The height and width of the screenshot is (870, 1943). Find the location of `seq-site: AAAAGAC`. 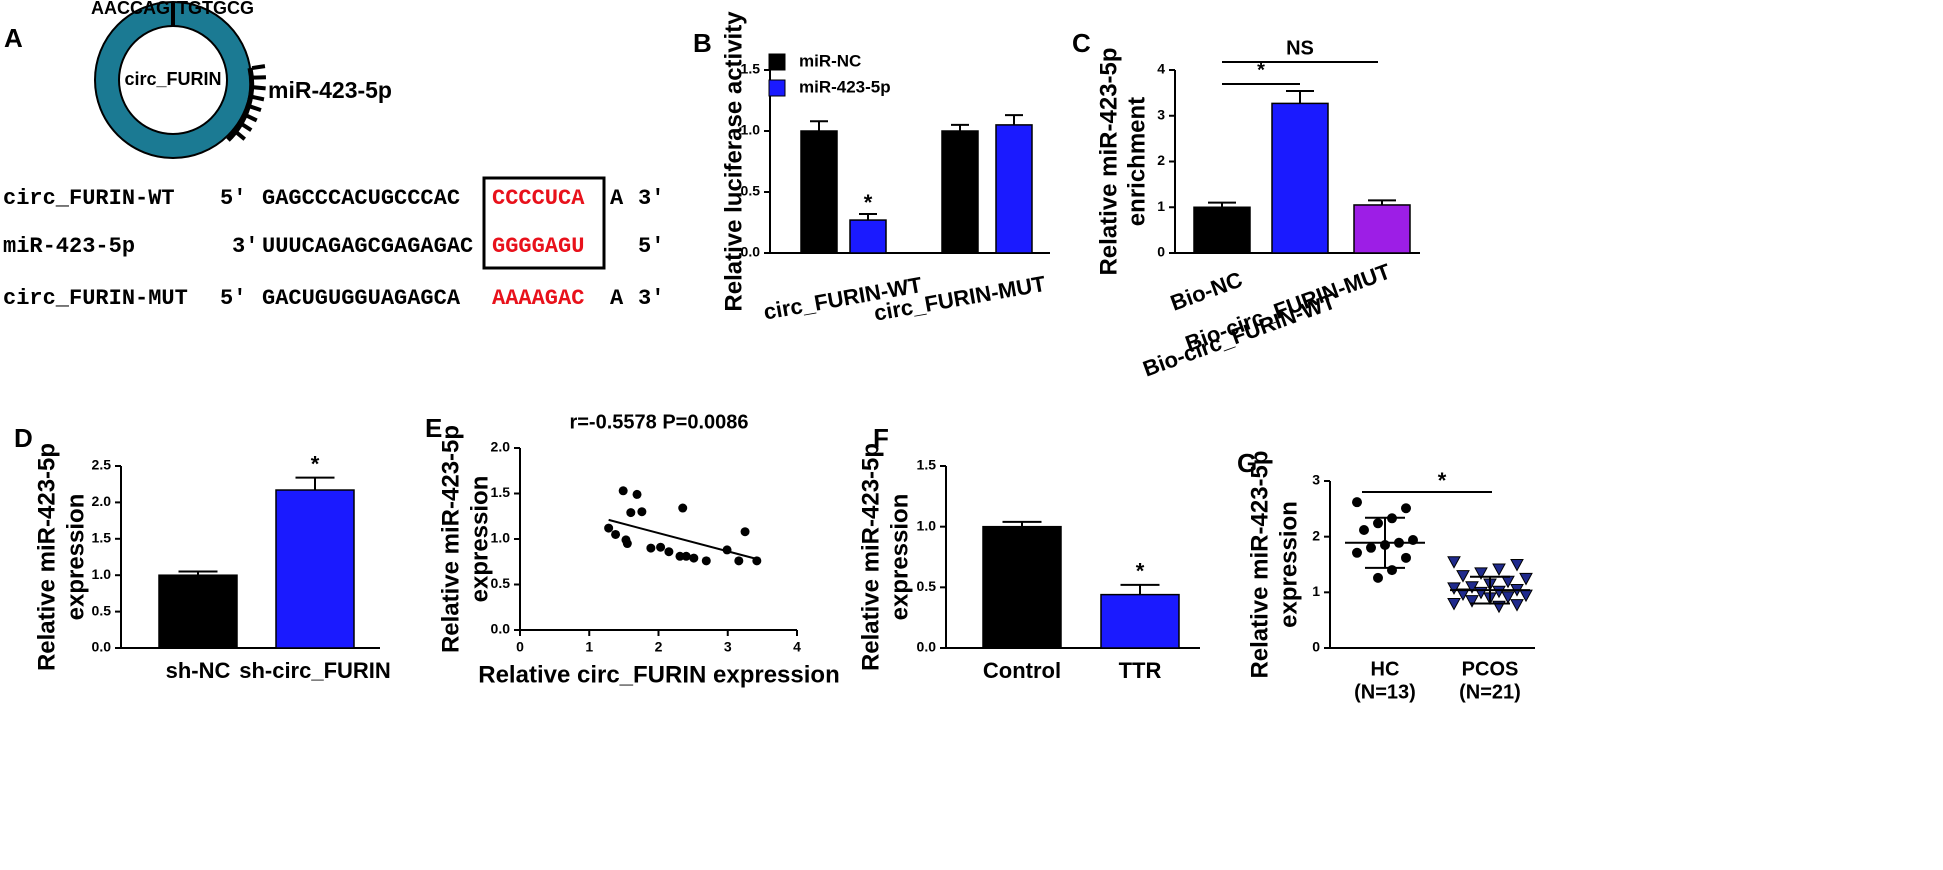

seq-site: AAAAGAC is located at coordinates (538, 298).